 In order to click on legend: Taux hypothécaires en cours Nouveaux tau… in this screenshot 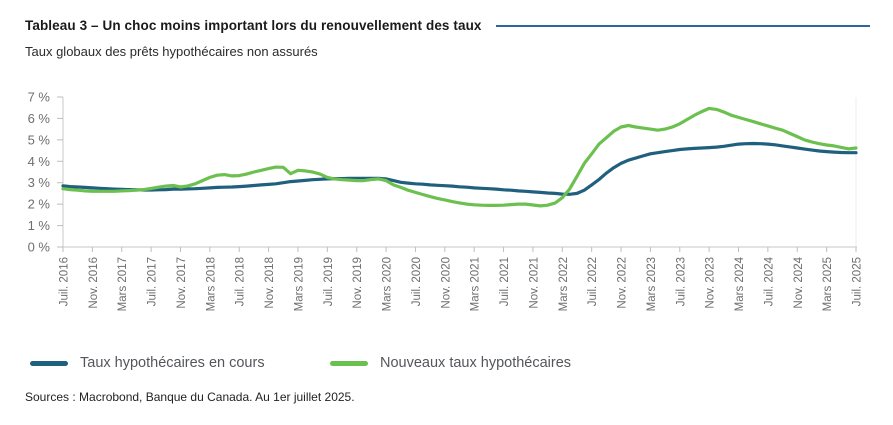, I will do `click(446, 366)`.